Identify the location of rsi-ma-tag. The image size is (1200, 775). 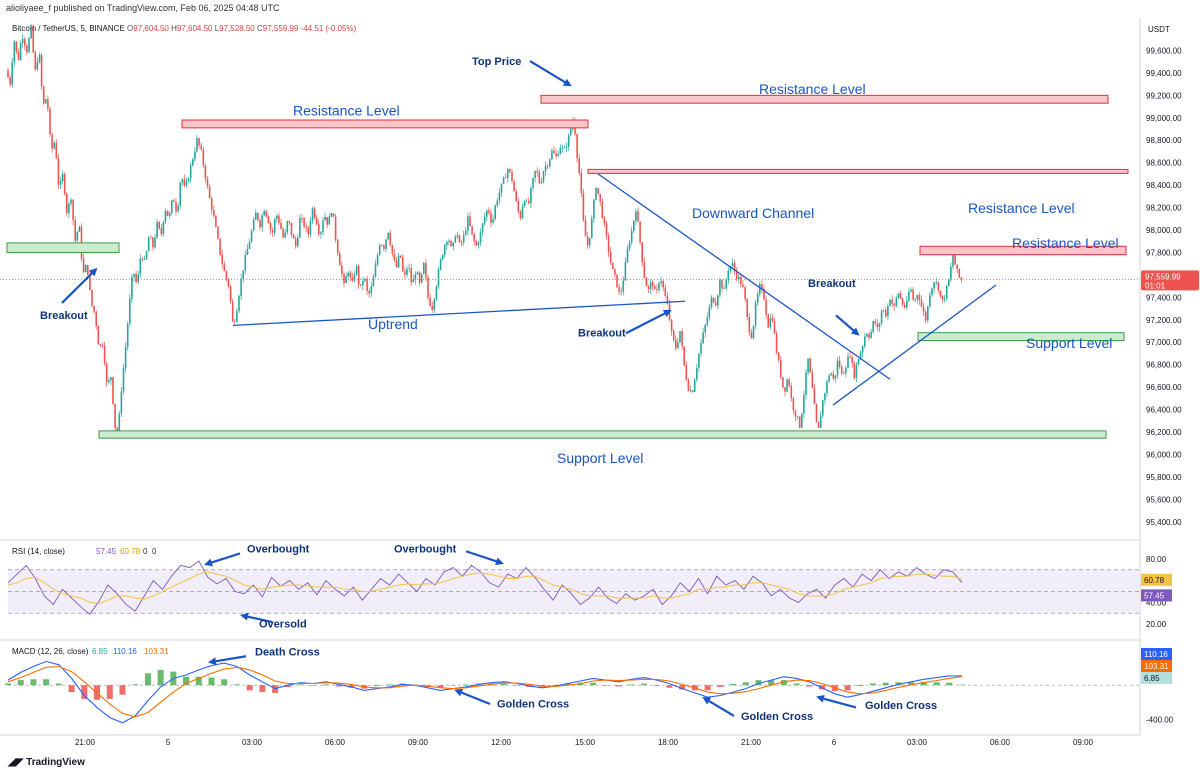
(1156, 579).